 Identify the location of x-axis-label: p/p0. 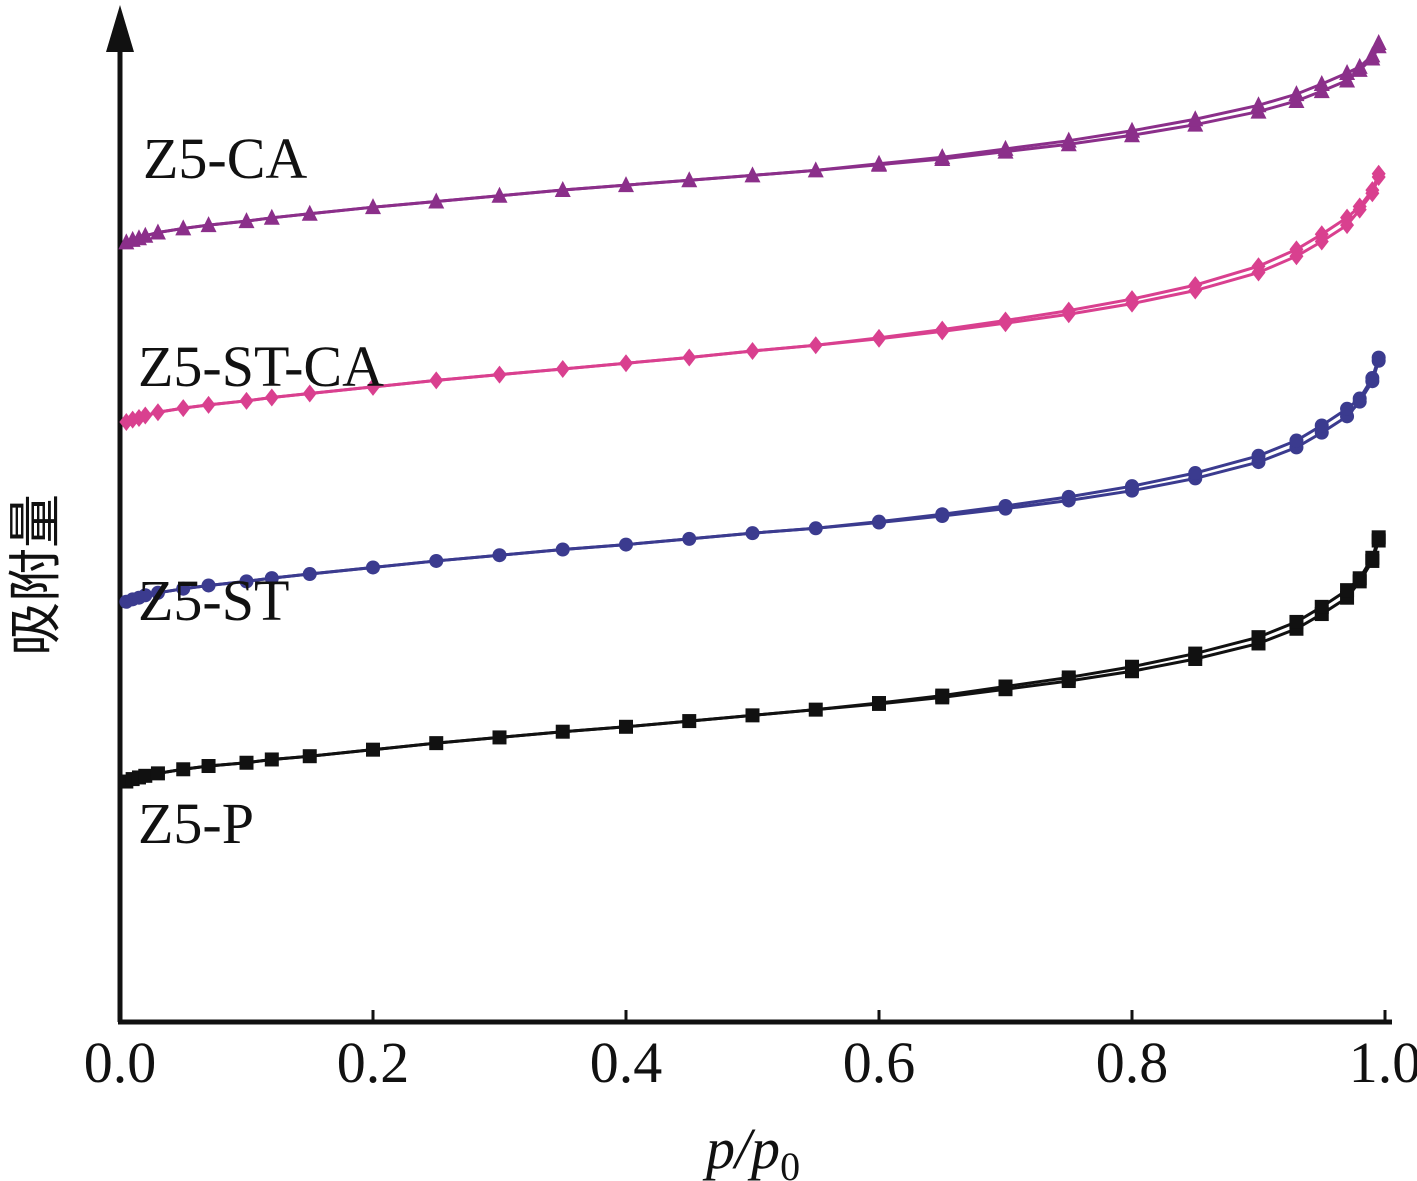
(751, 1148).